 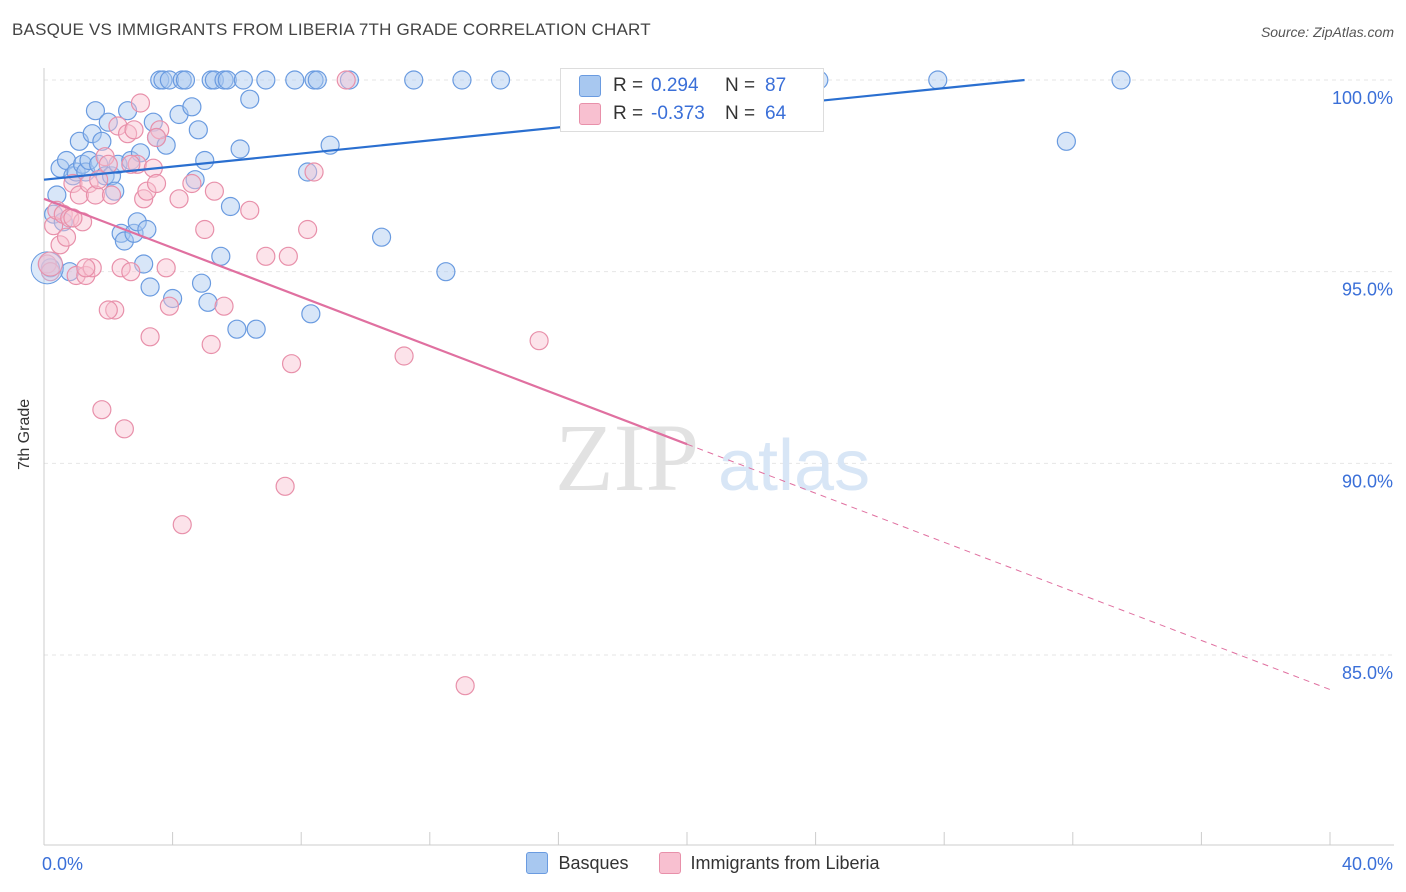 What do you see at coordinates (692, 100) in the screenshot?
I see `stats-legend: R = 0.294 N = 87 R = -0.373 N = 64` at bounding box center [692, 100].